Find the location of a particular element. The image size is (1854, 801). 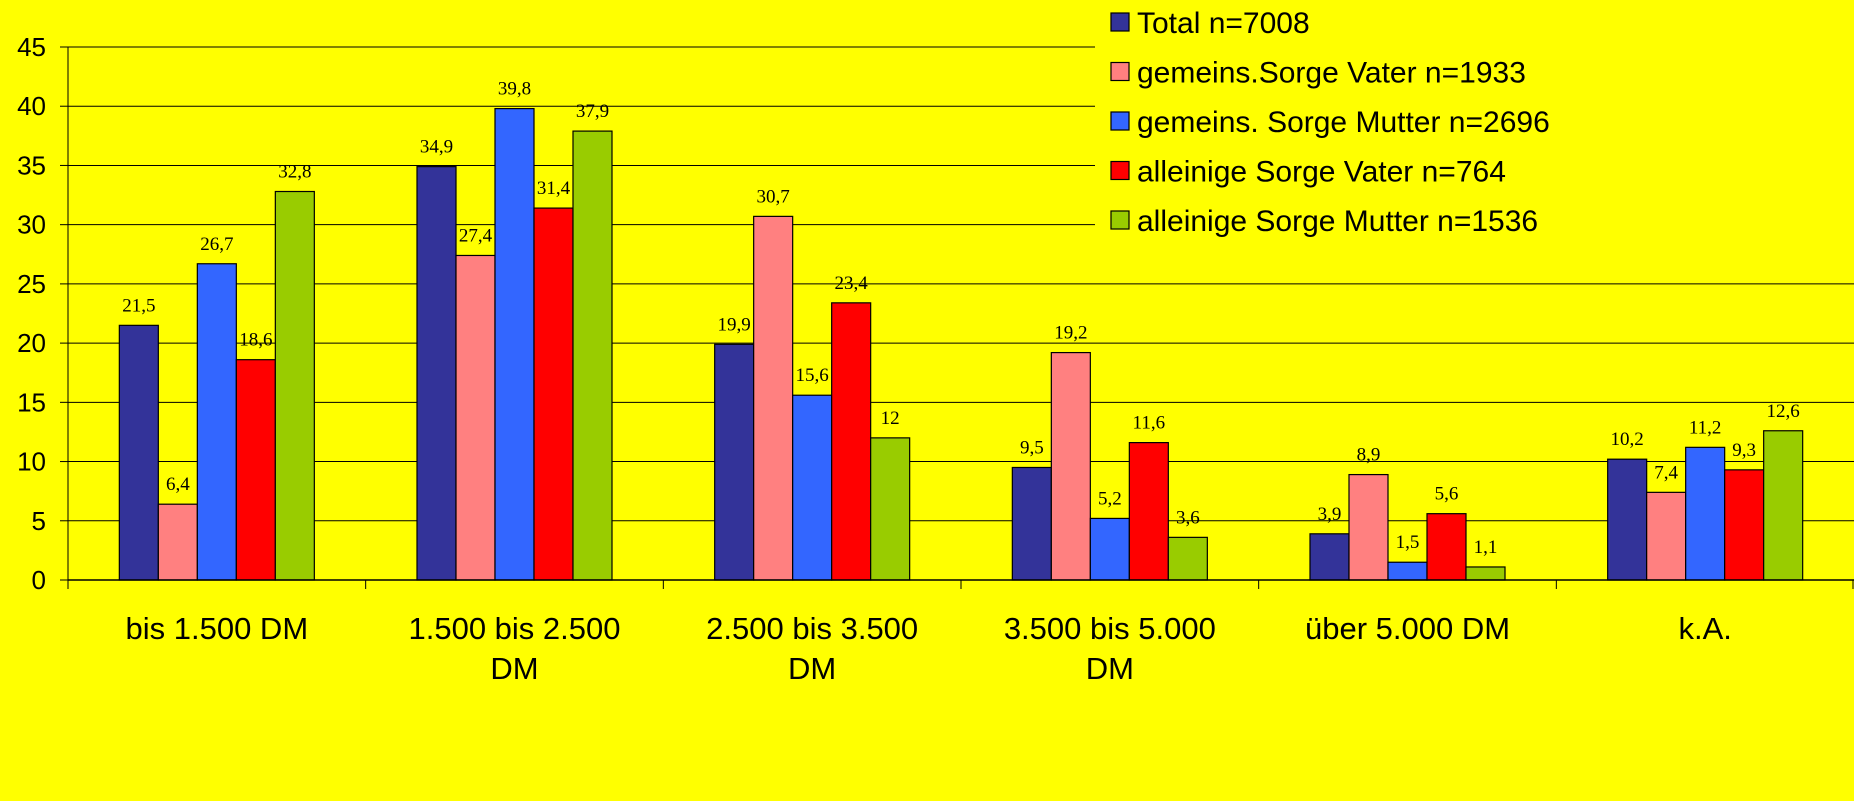

data-label: 6,4 is located at coordinates (178, 484).